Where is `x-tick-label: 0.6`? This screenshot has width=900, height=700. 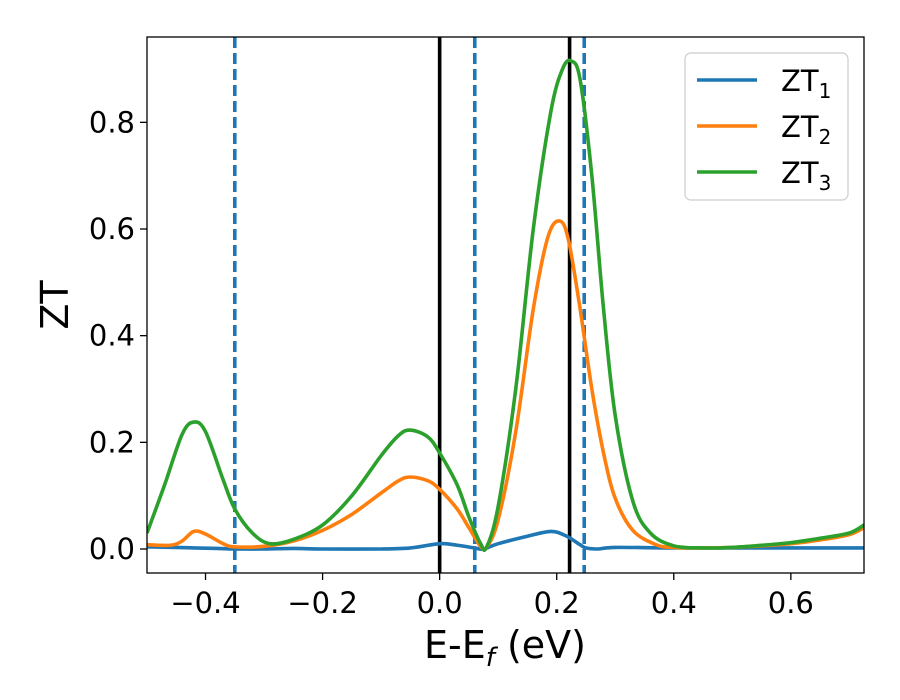
x-tick-label: 0.6 is located at coordinates (791, 603).